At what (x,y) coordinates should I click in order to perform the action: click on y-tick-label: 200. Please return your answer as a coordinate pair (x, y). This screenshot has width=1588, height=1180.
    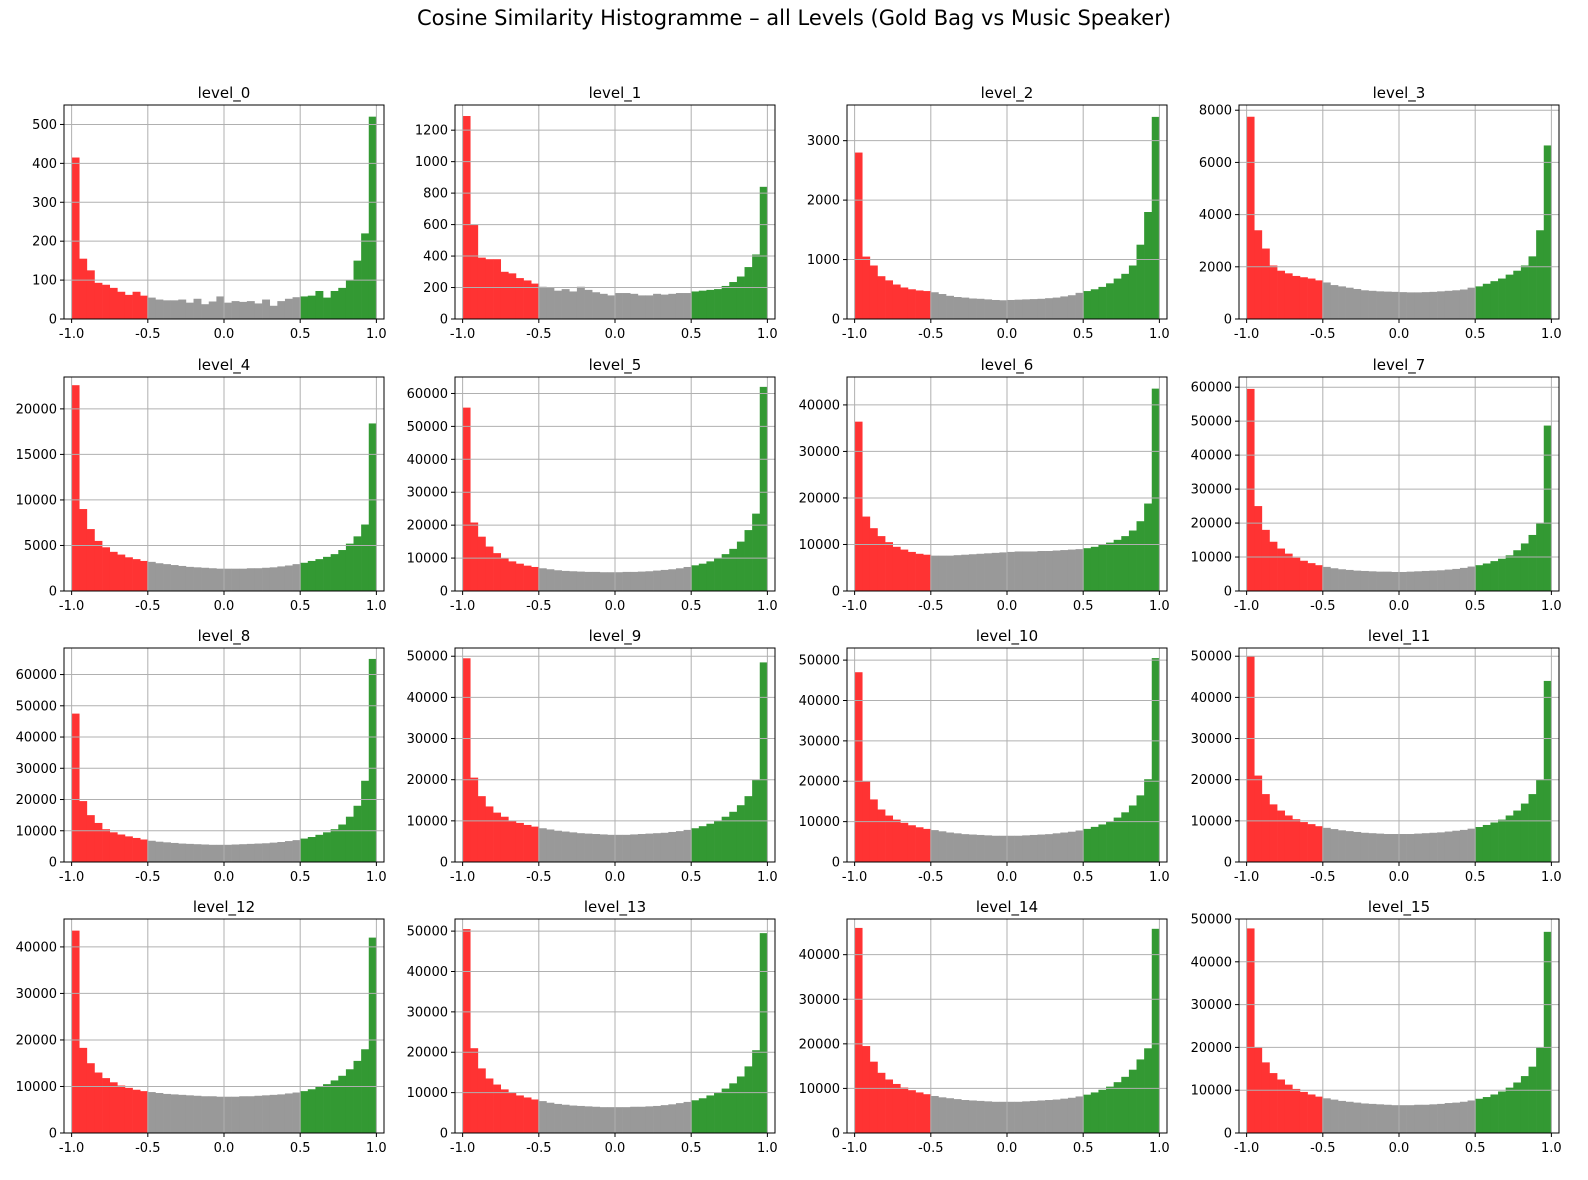
    Looking at the image, I should click on (44, 242).